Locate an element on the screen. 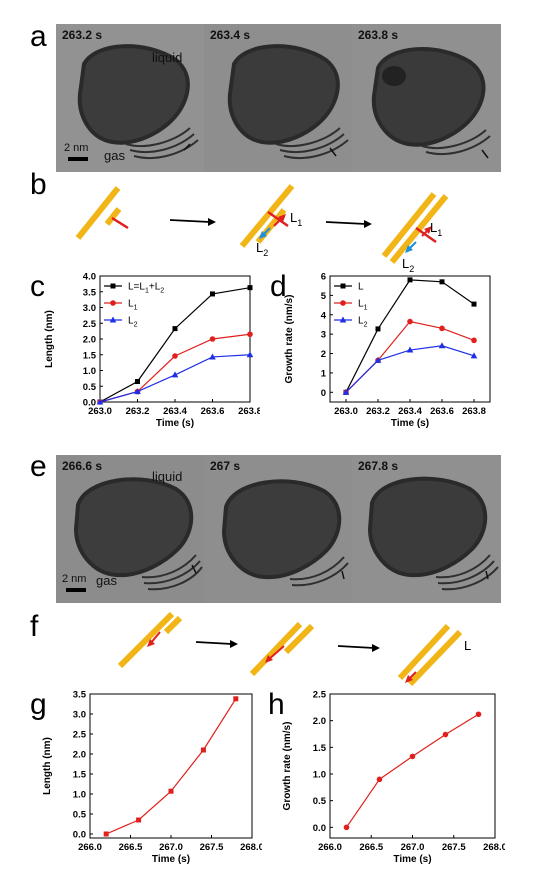  y-tick-label-c: 2.5 is located at coordinates (90, 324).